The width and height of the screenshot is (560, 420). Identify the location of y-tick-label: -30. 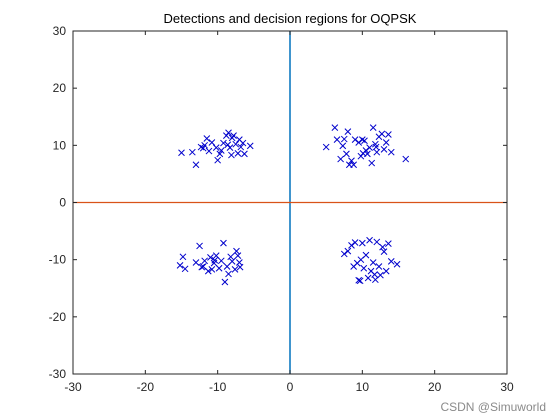
(58, 374).